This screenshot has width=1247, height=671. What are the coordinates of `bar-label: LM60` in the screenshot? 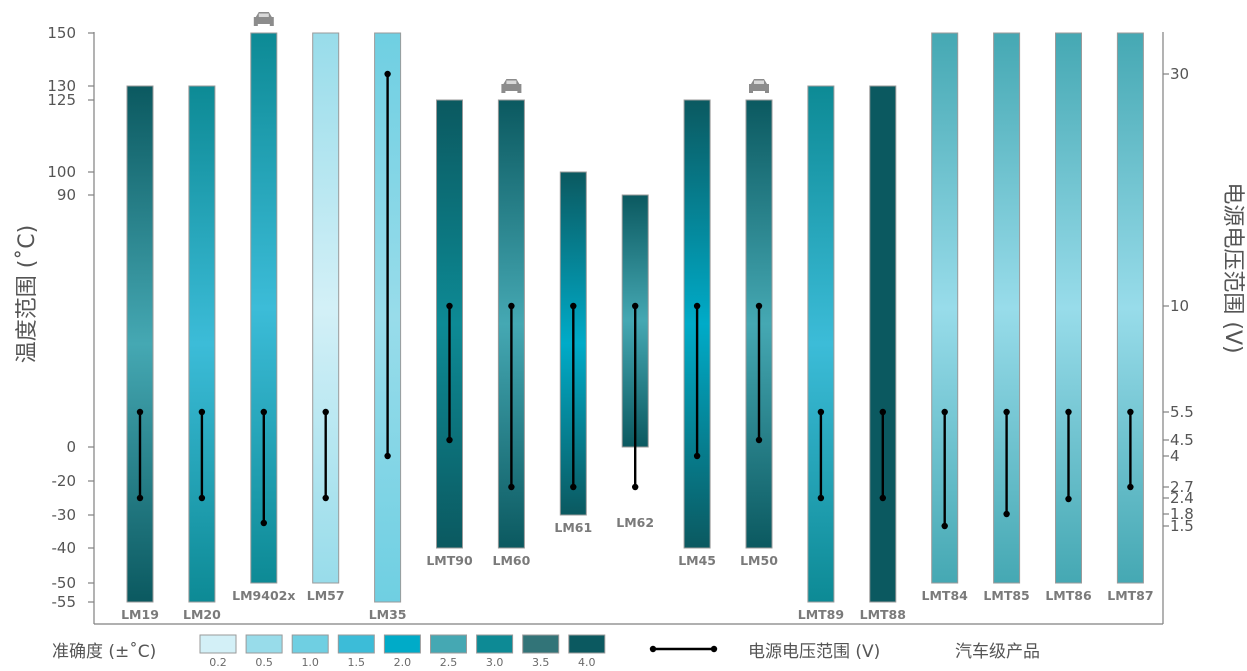 It's located at (511, 560).